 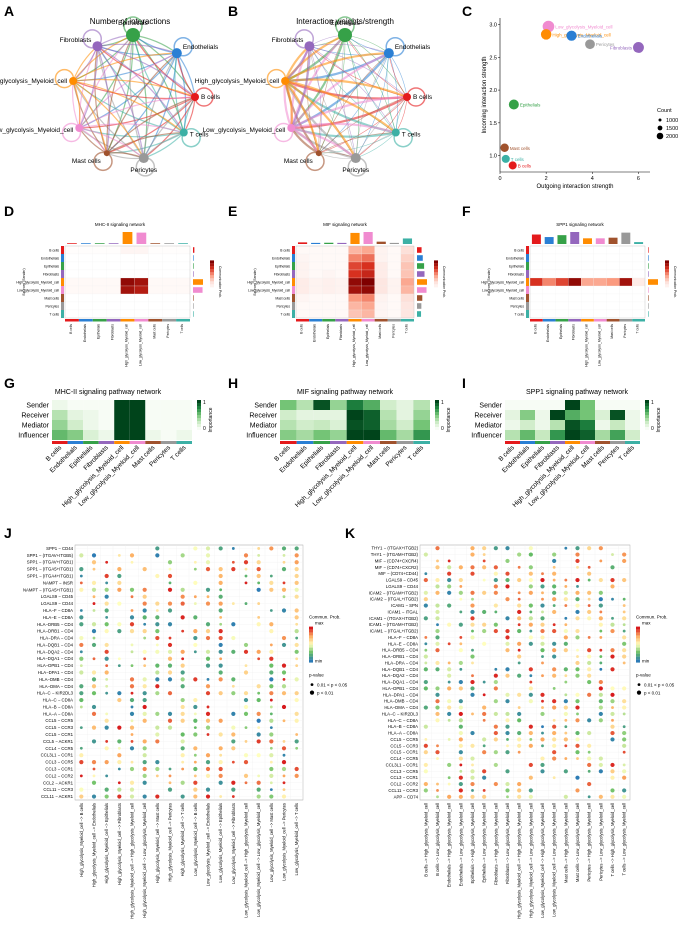 I want to click on cell-pericytes-pericytes, so click(x=394, y=306).